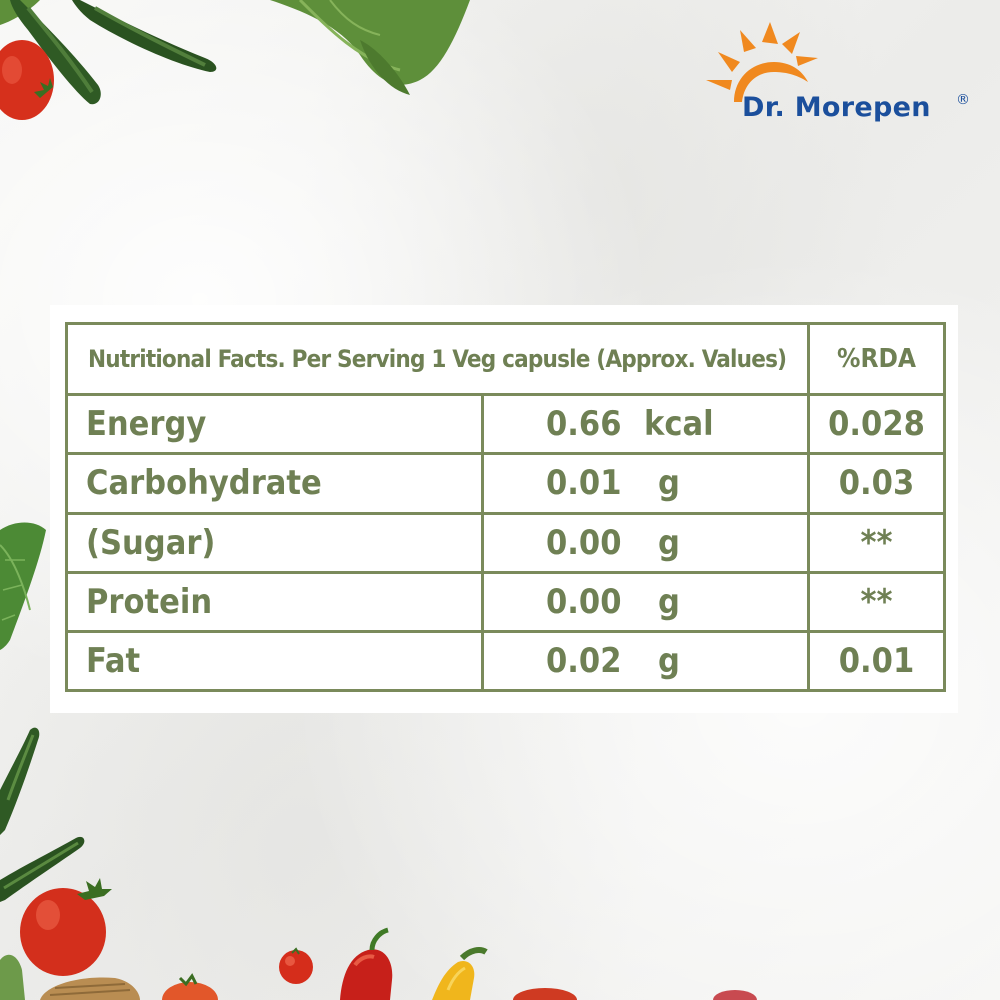  What do you see at coordinates (274, 661) in the screenshot?
I see `nutrient-name: Fat` at bounding box center [274, 661].